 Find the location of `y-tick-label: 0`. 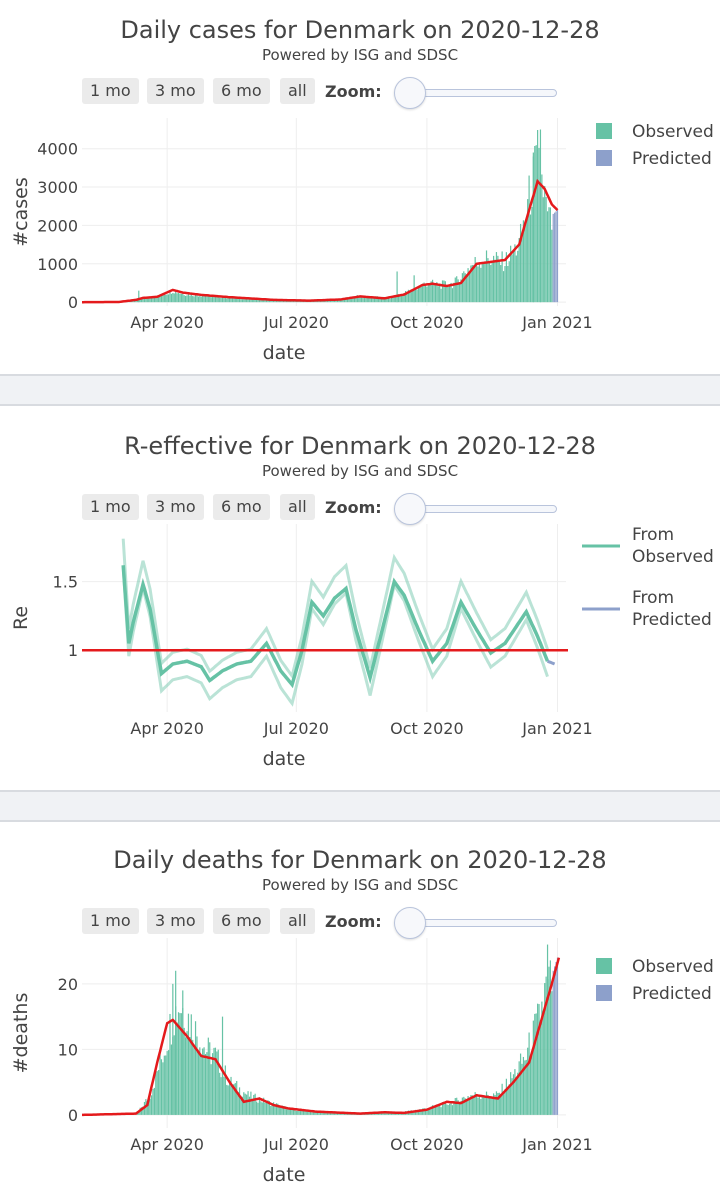

y-tick-label: 0 is located at coordinates (73, 302).